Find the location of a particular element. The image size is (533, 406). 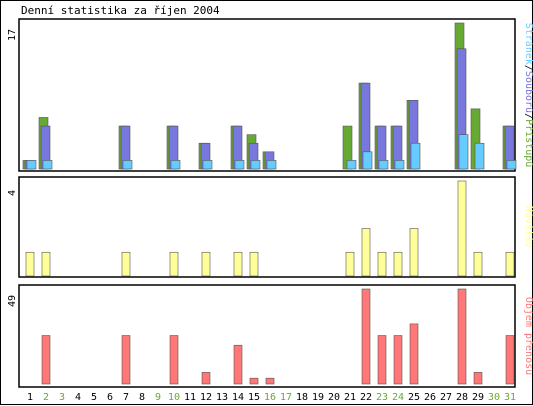

x-tick-label-day-3: 3 is located at coordinates (62, 397).